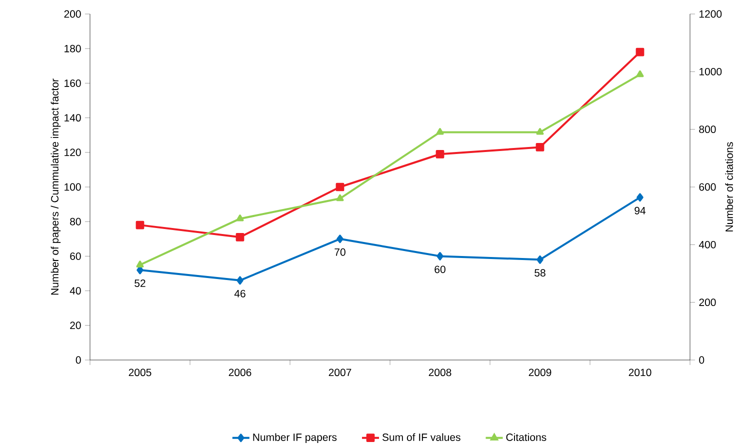 Image resolution: width=751 pixels, height=448 pixels. What do you see at coordinates (295, 438) in the screenshot?
I see `legend-label: Number IF papers` at bounding box center [295, 438].